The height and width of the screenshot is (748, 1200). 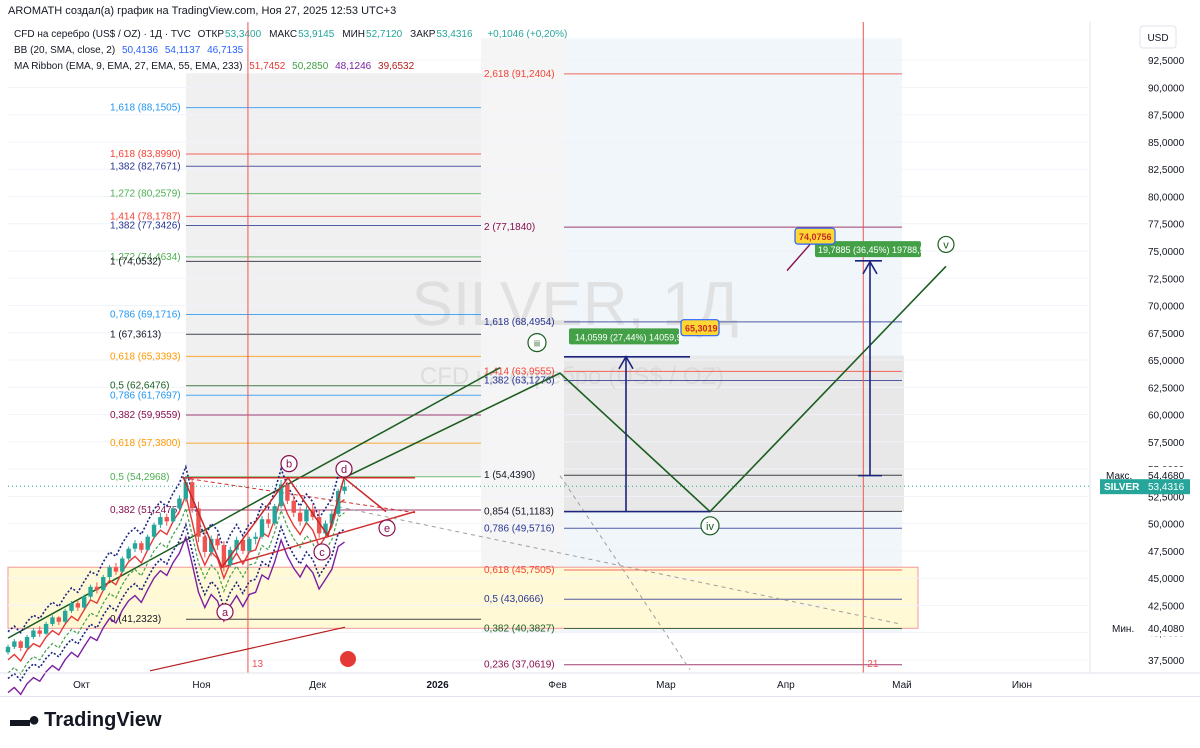 I want to click on vertical-marker-label: 13, so click(x=258, y=664).